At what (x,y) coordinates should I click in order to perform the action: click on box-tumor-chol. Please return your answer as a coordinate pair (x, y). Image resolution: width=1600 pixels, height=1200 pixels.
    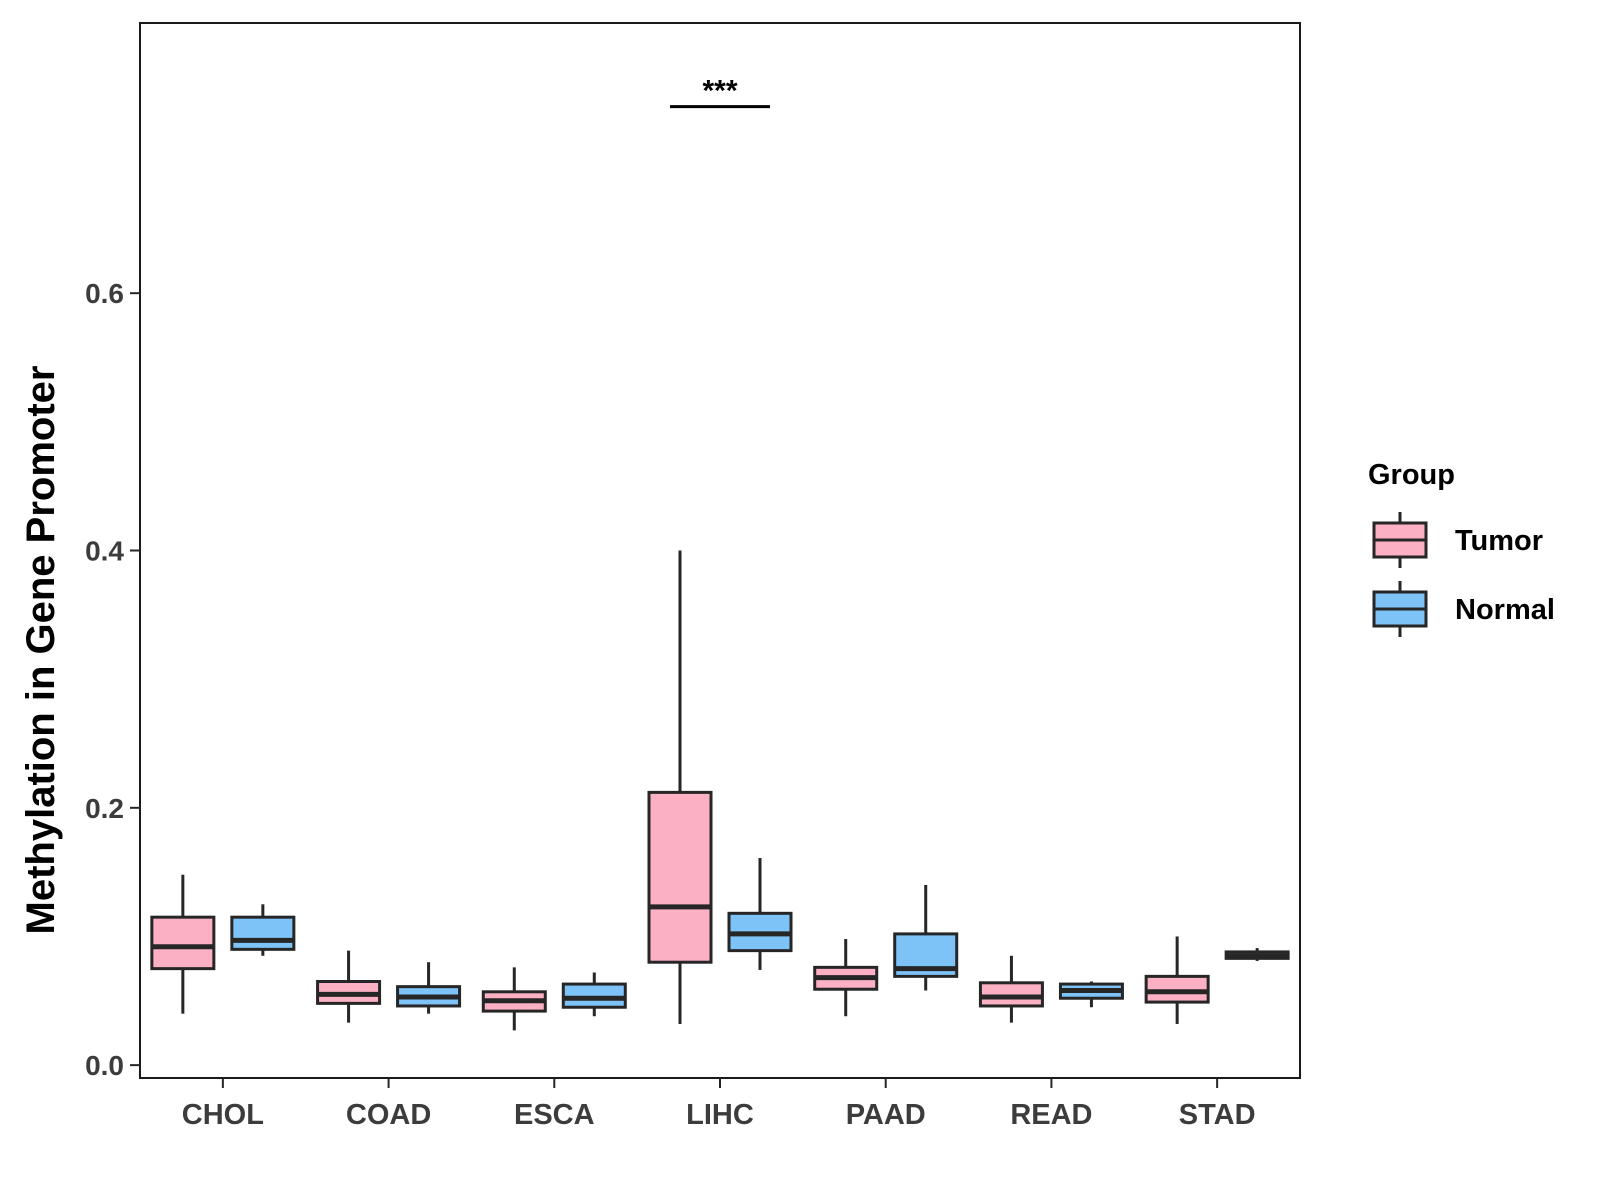
    Looking at the image, I should click on (183, 944).